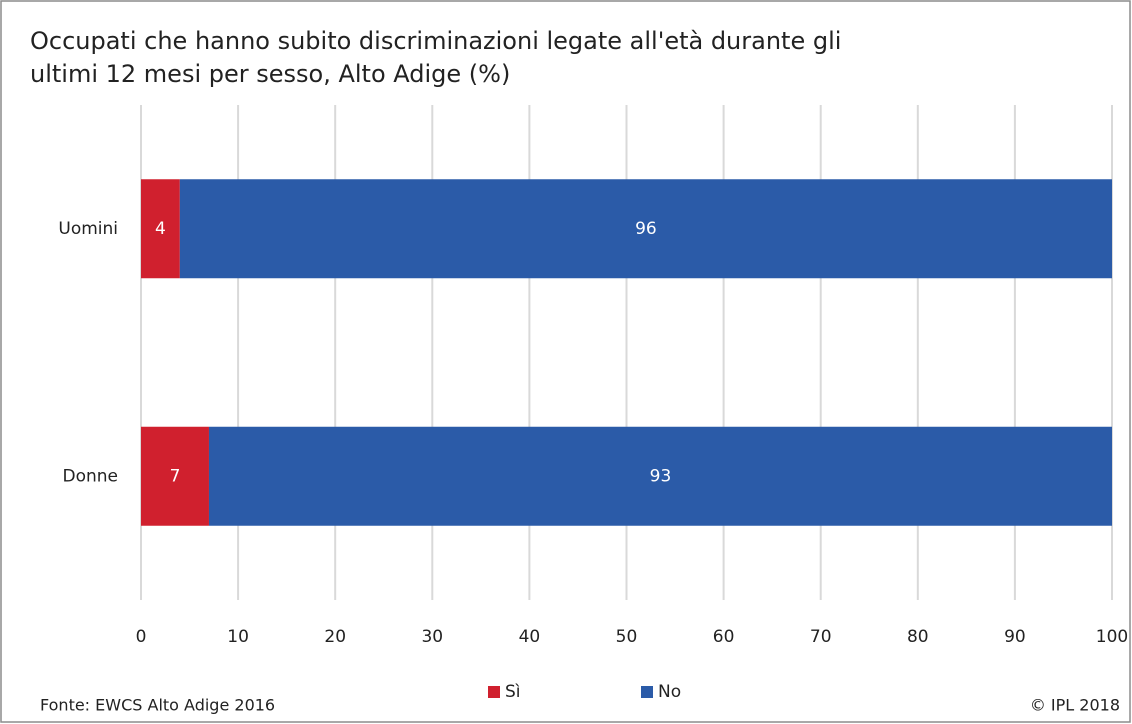  I want to click on data-label: 4, so click(160, 229).